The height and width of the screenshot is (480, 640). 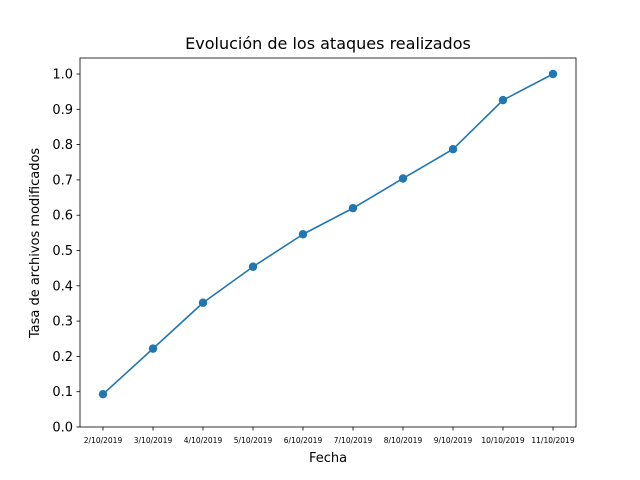 I want to click on y-tick-label: 1.0, so click(x=62, y=75).